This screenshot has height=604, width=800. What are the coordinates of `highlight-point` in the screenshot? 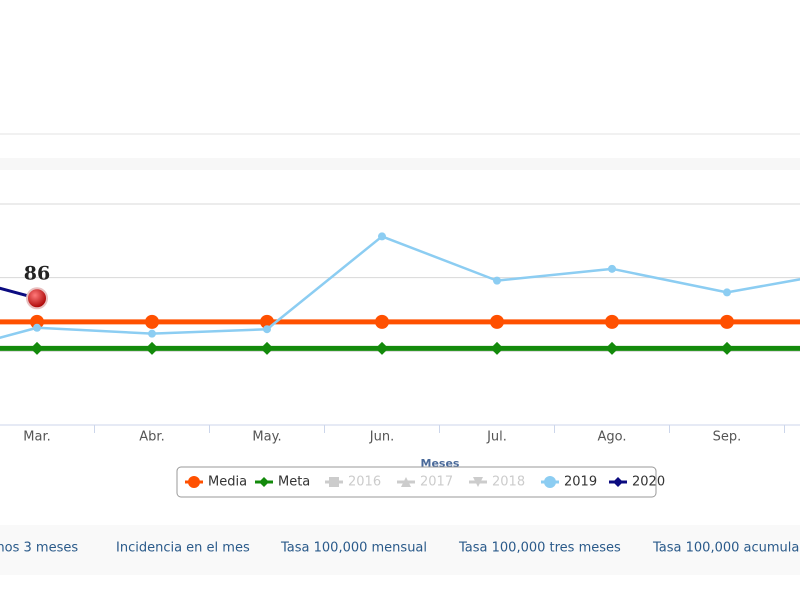 It's located at (37, 298).